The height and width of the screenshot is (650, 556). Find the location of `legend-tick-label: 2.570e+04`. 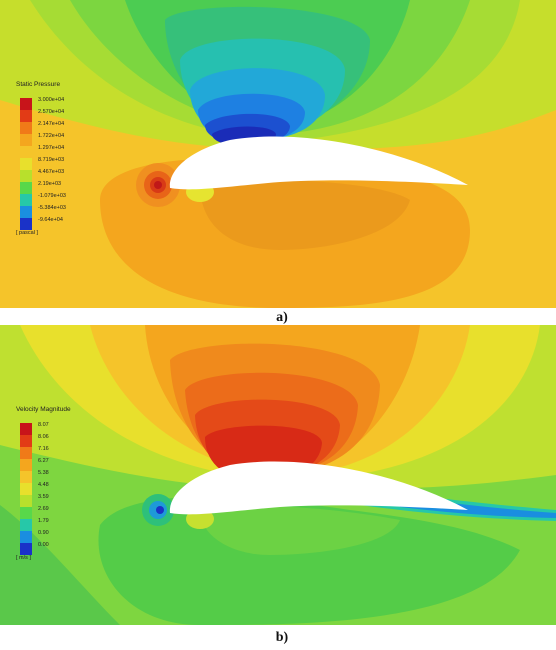

legend-tick-label: 2.570e+04 is located at coordinates (51, 112).